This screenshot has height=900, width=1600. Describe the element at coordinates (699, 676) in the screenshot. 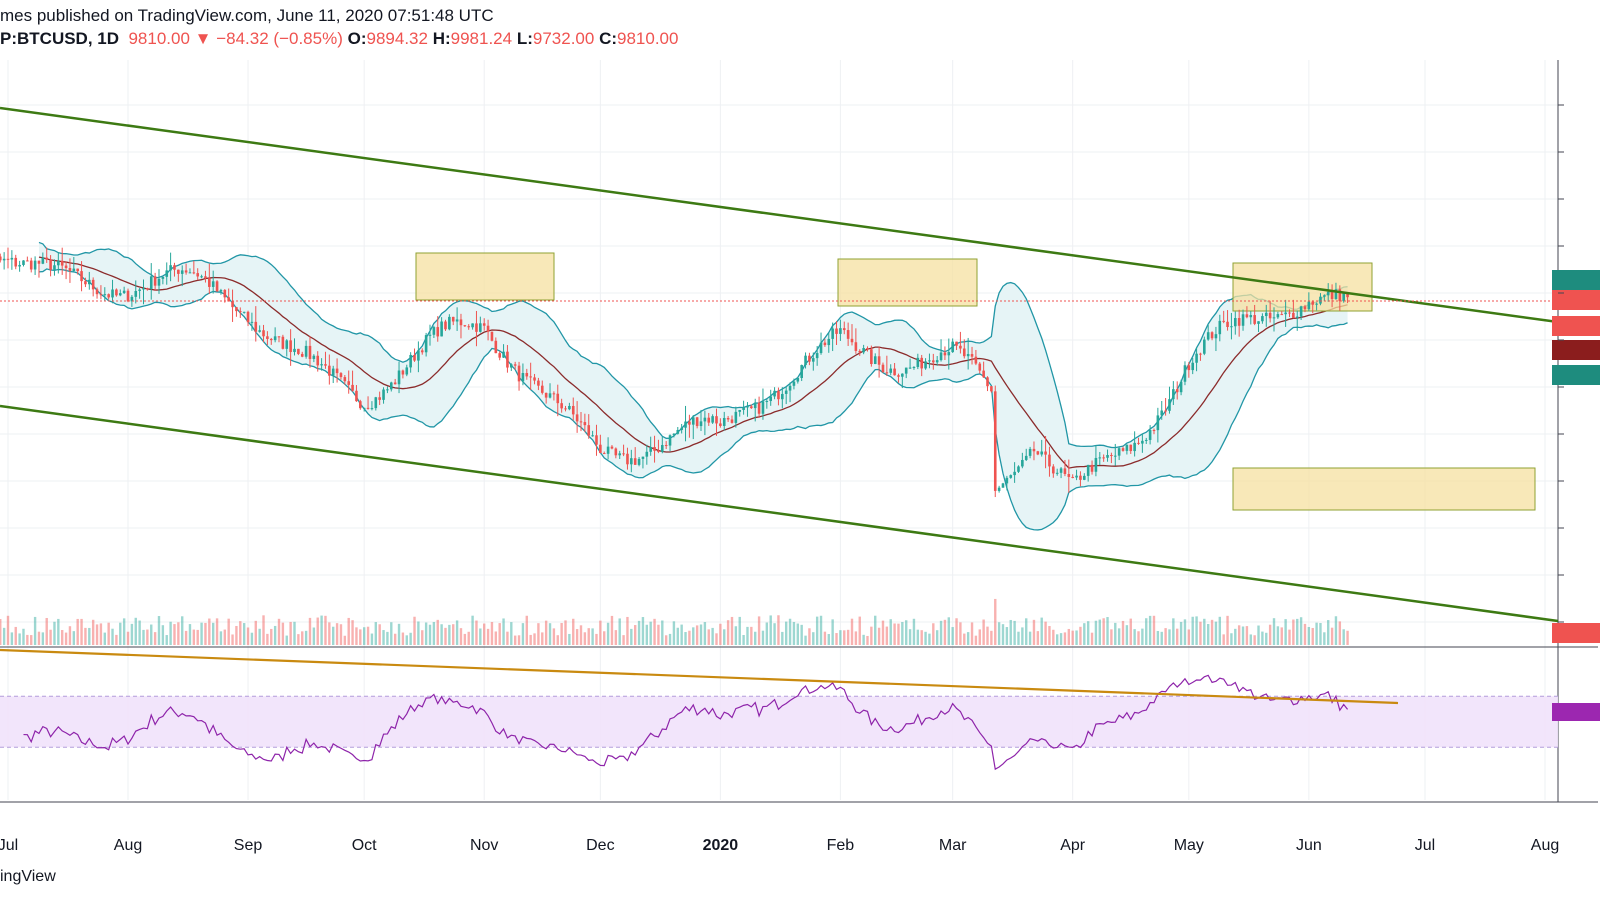

I see `rsi-trendline` at that location.